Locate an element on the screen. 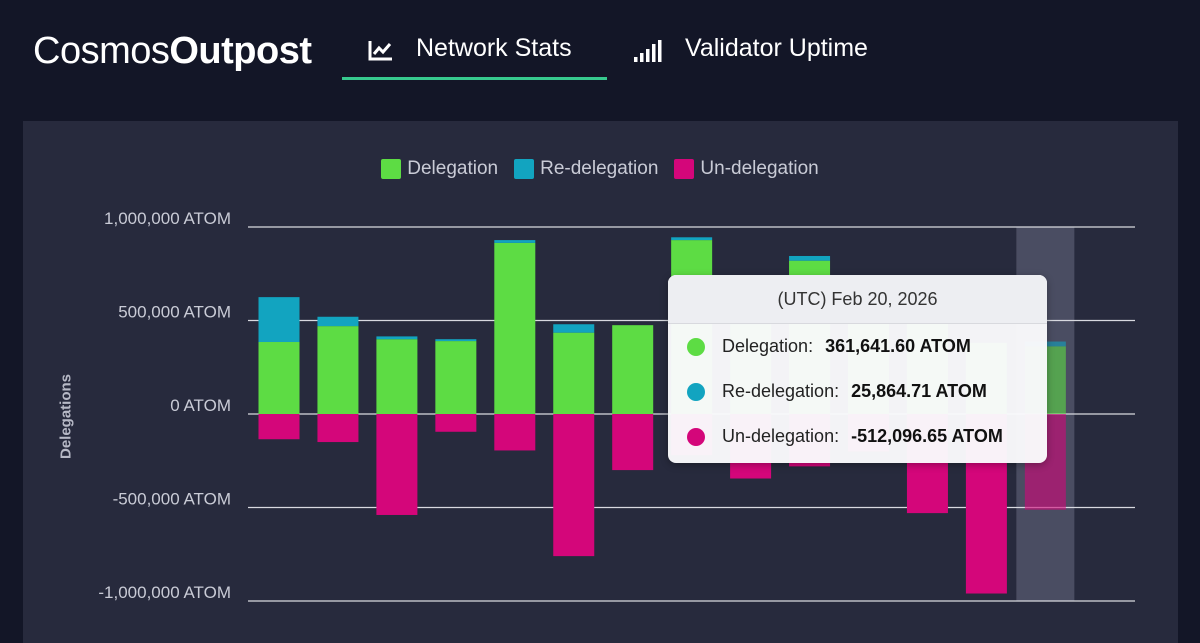 The width and height of the screenshot is (1200, 643). legend-label-undelegation: Un-delegation is located at coordinates (759, 168).